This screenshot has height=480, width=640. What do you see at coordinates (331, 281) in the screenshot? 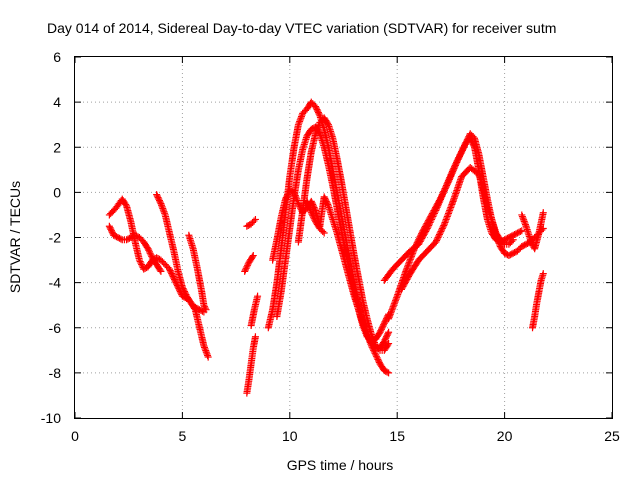
I see `series-sat-l` at bounding box center [331, 281].